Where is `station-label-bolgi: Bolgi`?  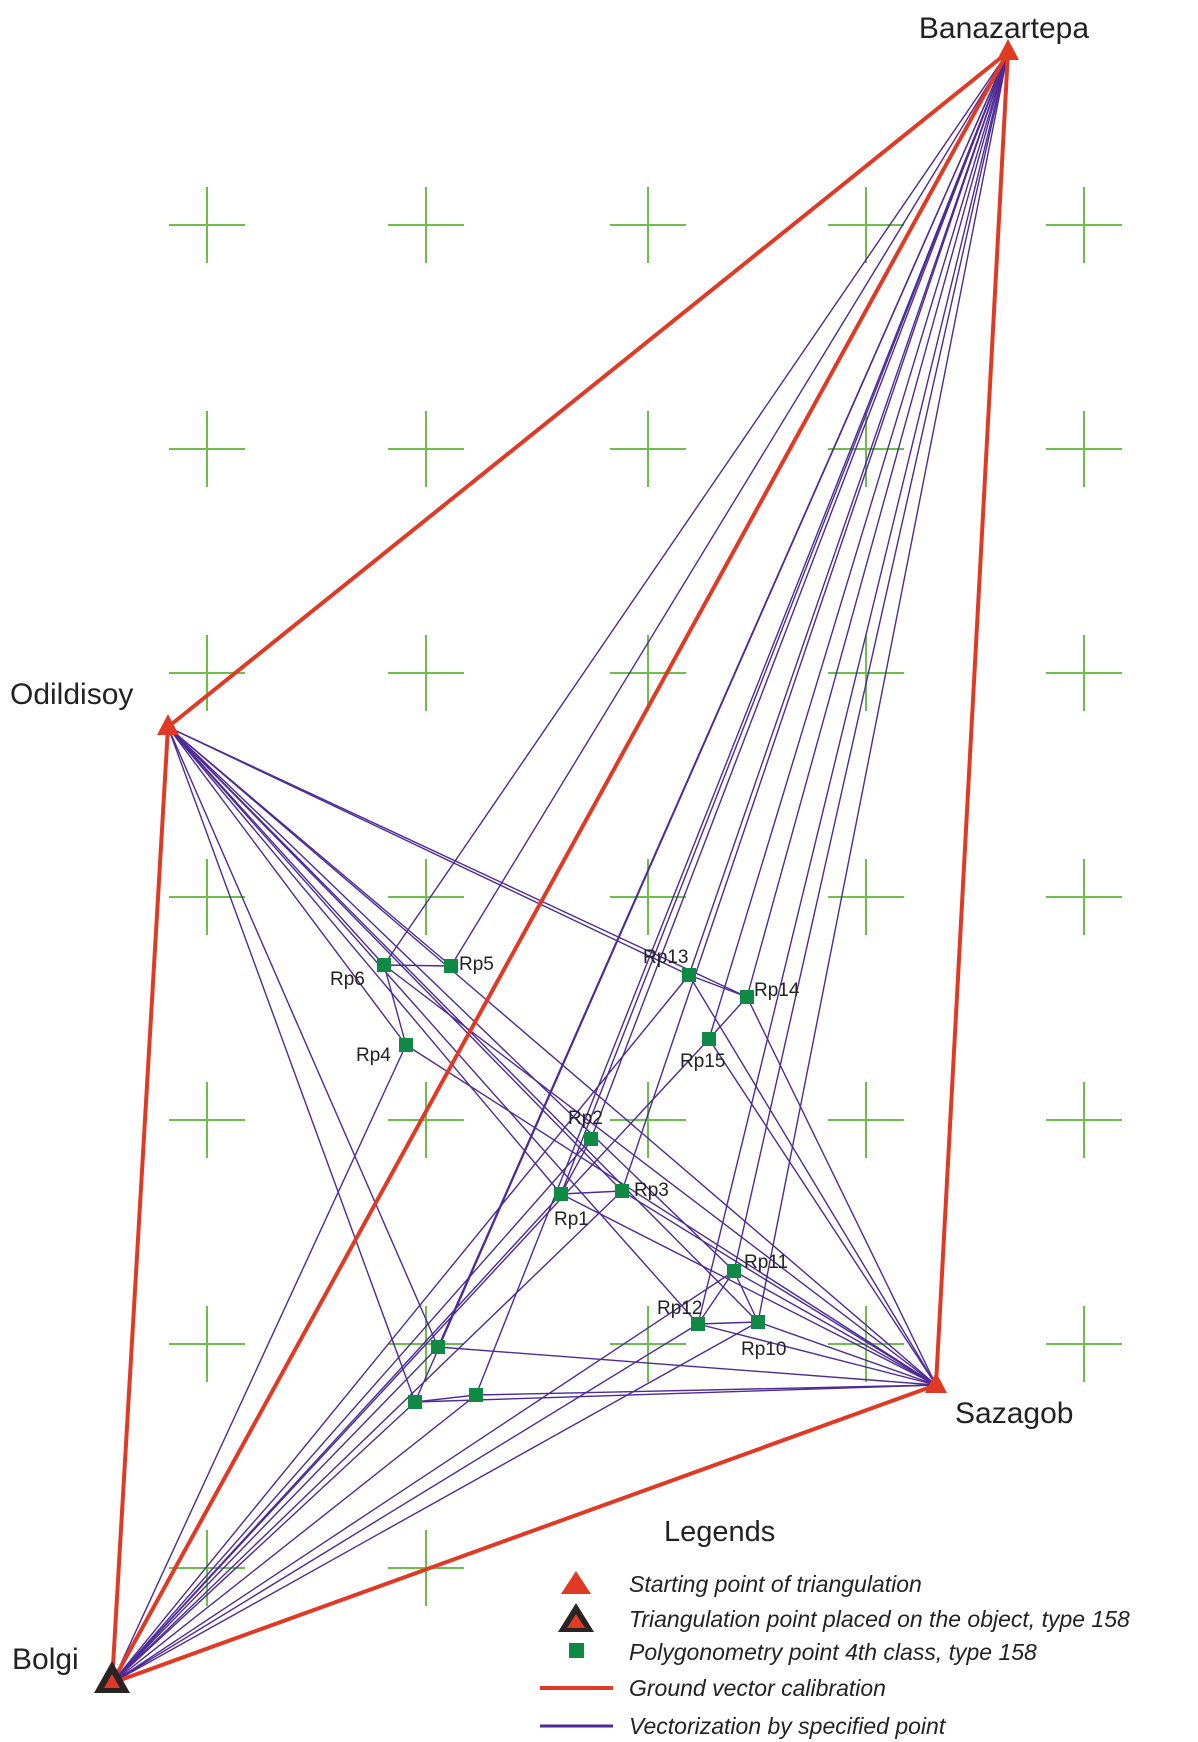
station-label-bolgi: Bolgi is located at coordinates (45, 1659).